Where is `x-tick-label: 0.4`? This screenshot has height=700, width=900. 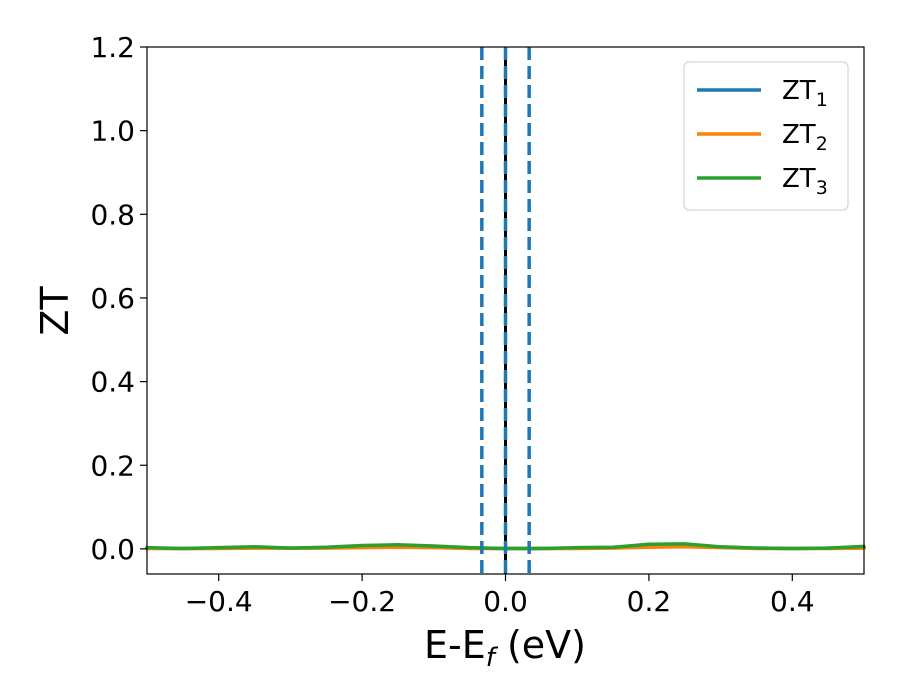 x-tick-label: 0.4 is located at coordinates (792, 601).